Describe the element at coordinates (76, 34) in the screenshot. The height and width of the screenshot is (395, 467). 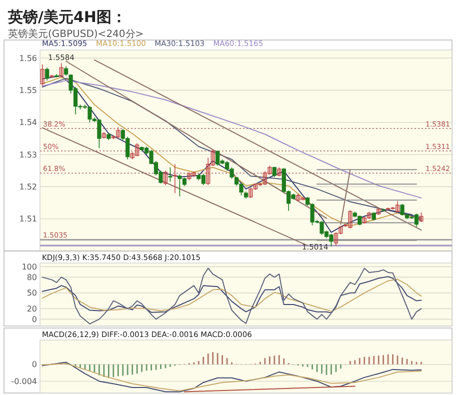
I see `chart-subtitle: 英镑美元(GBPUSD)<240分>` at that location.